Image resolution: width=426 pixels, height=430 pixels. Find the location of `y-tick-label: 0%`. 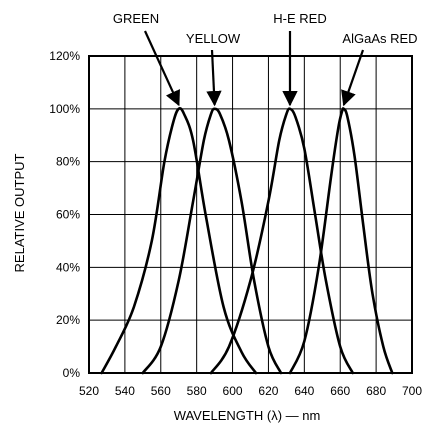

y-tick-label: 0% is located at coordinates (72, 373).